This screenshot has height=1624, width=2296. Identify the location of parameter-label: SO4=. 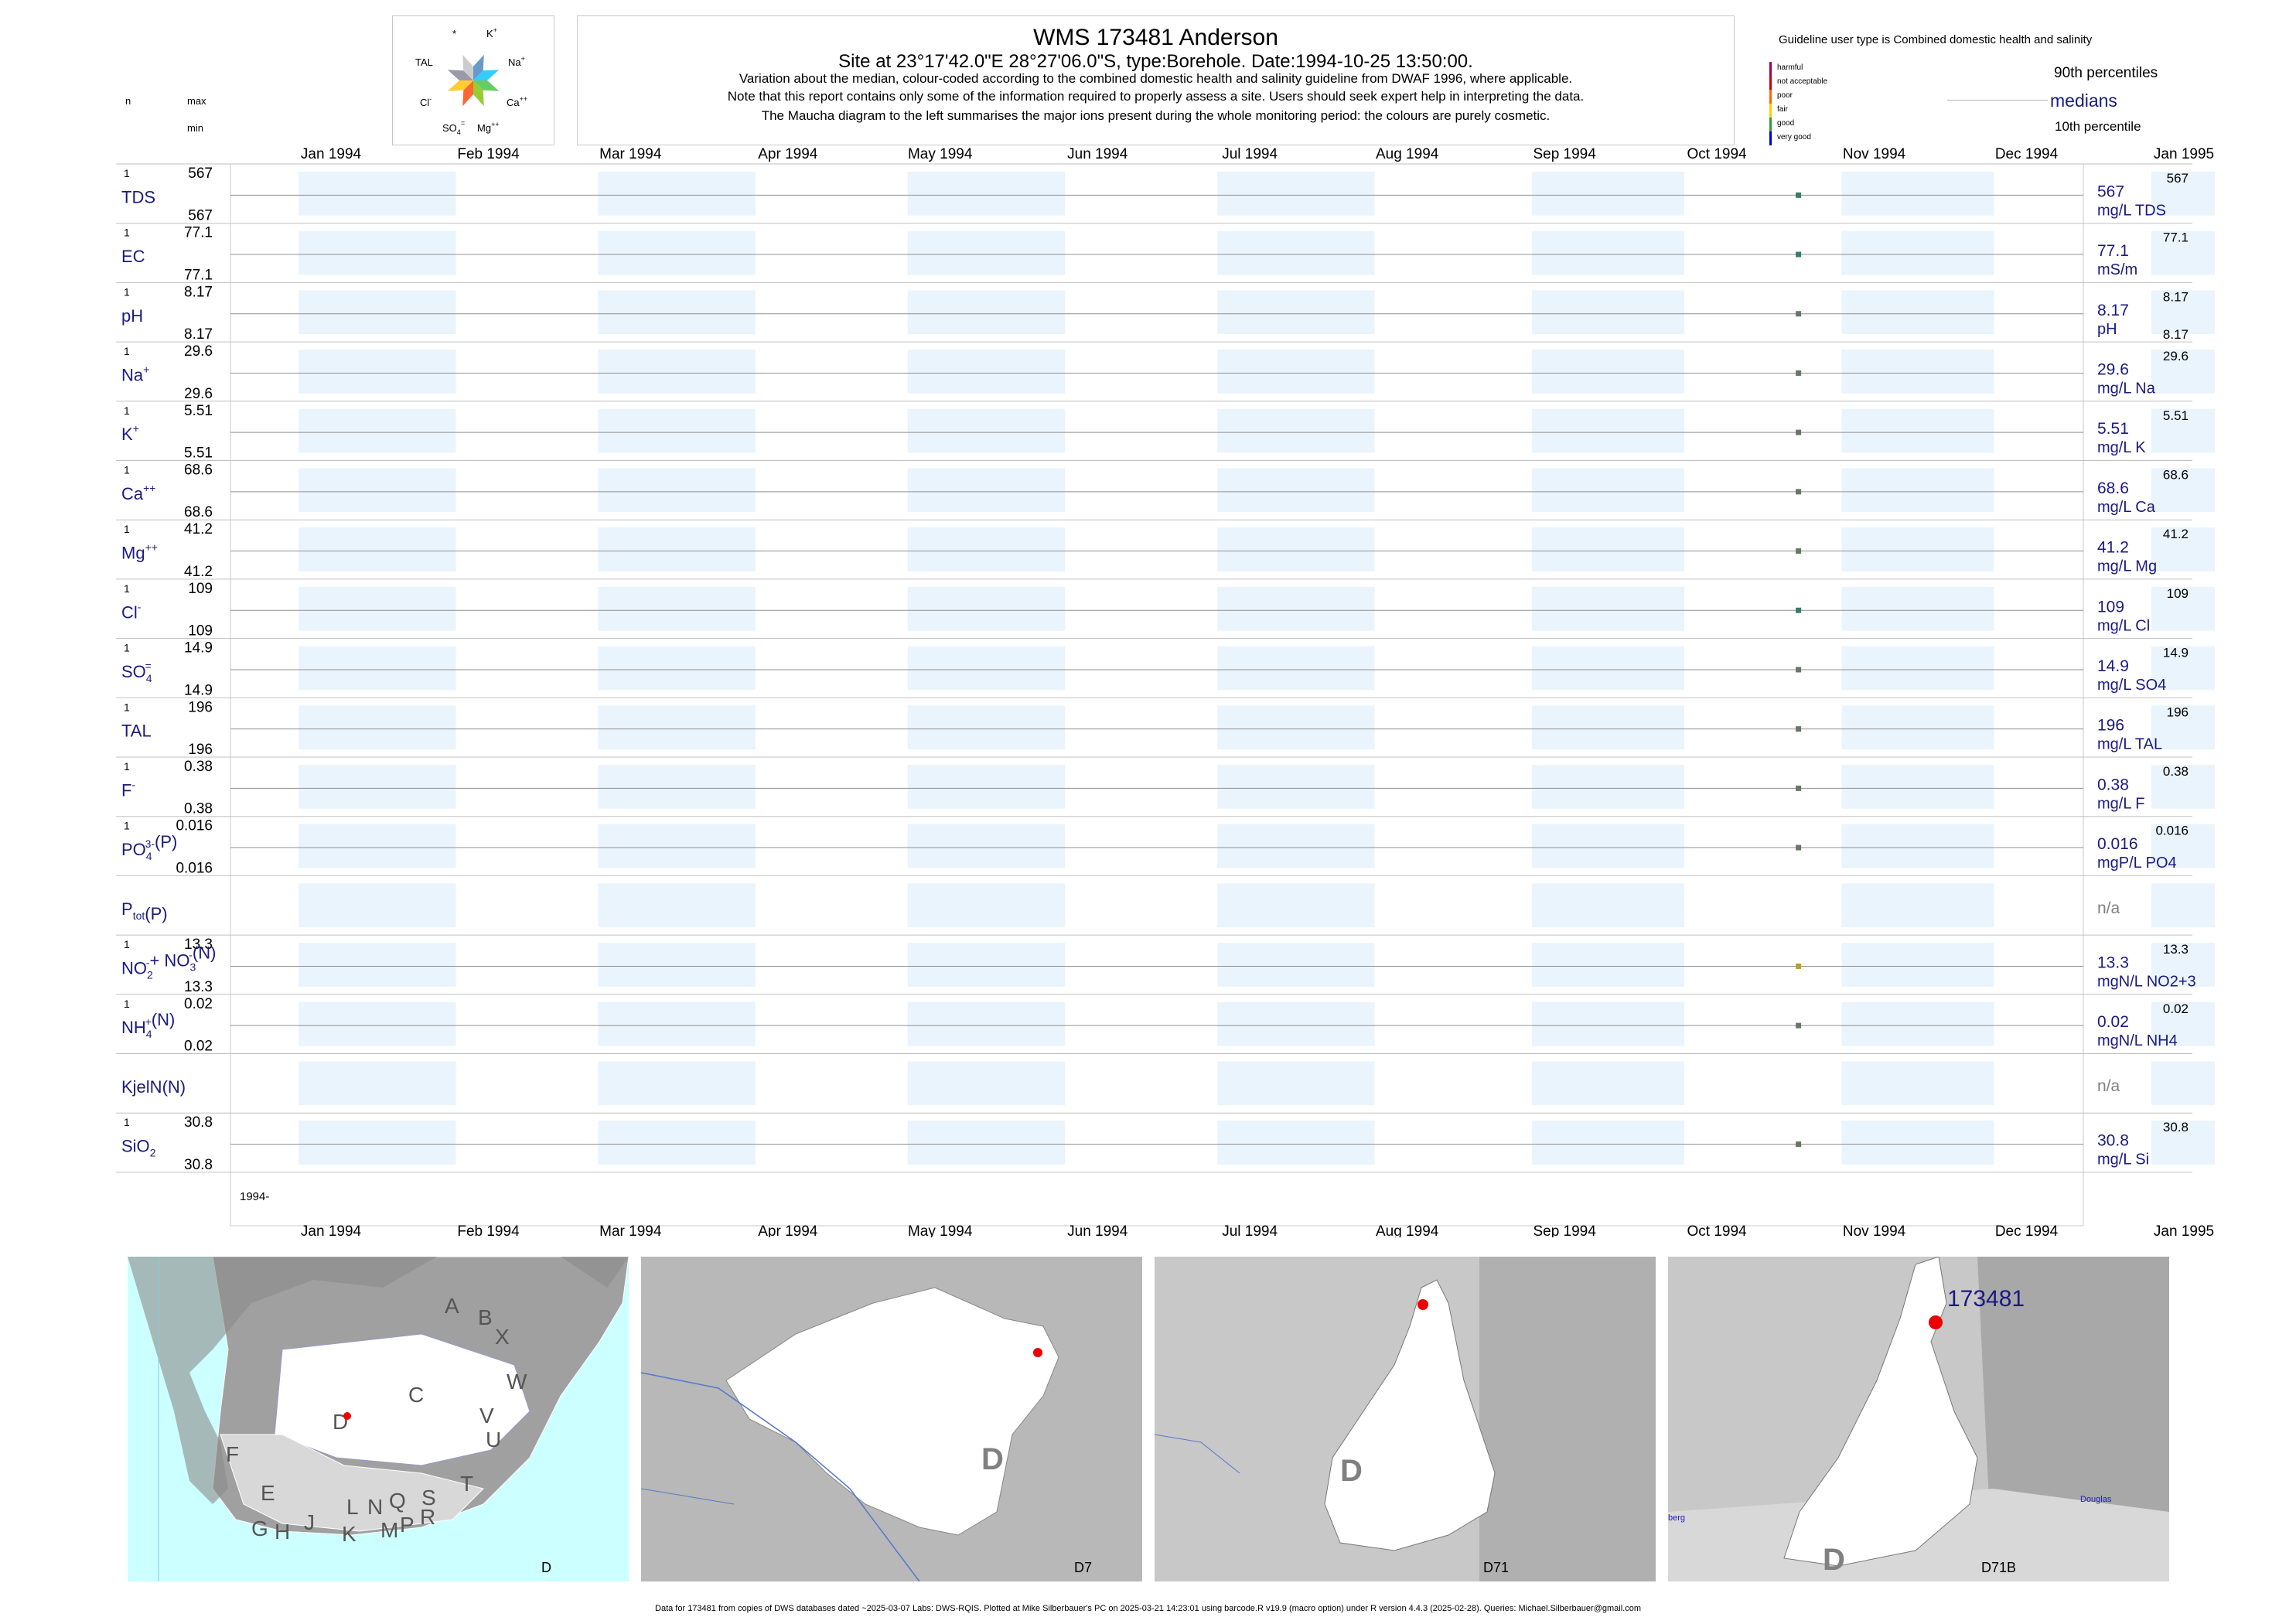
(136, 672).